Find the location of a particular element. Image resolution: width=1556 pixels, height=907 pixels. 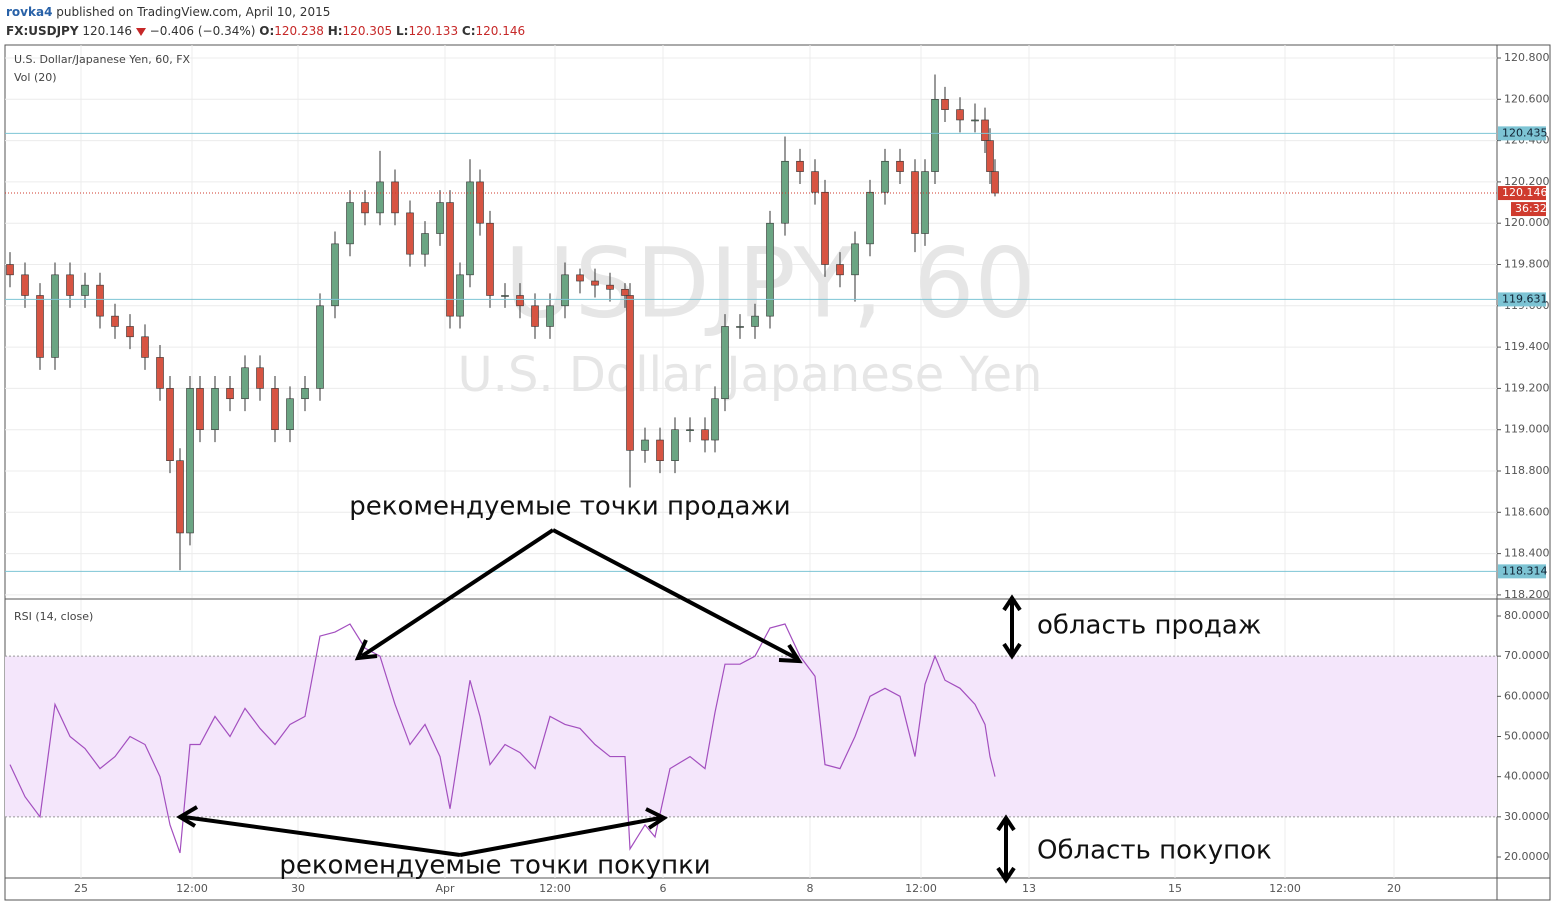

y-tick-label: 120.600 is located at coordinates (1527, 98).